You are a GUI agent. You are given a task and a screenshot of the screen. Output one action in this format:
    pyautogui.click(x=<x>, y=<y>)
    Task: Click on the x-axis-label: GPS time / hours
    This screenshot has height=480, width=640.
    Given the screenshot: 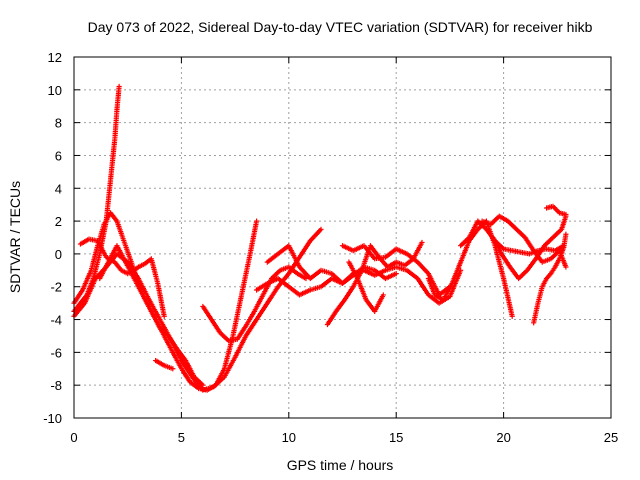 What is the action you would take?
    pyautogui.click(x=340, y=465)
    